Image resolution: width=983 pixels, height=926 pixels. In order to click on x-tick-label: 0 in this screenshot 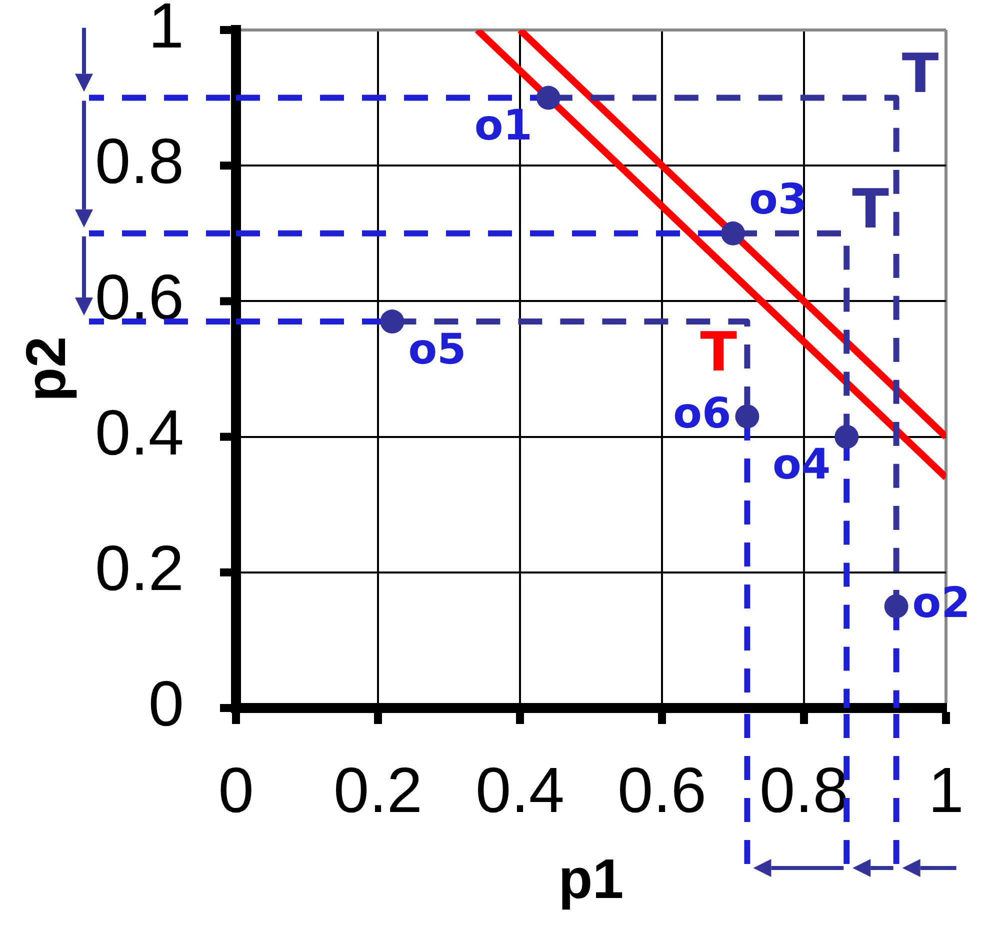, I will do `click(236, 790)`.